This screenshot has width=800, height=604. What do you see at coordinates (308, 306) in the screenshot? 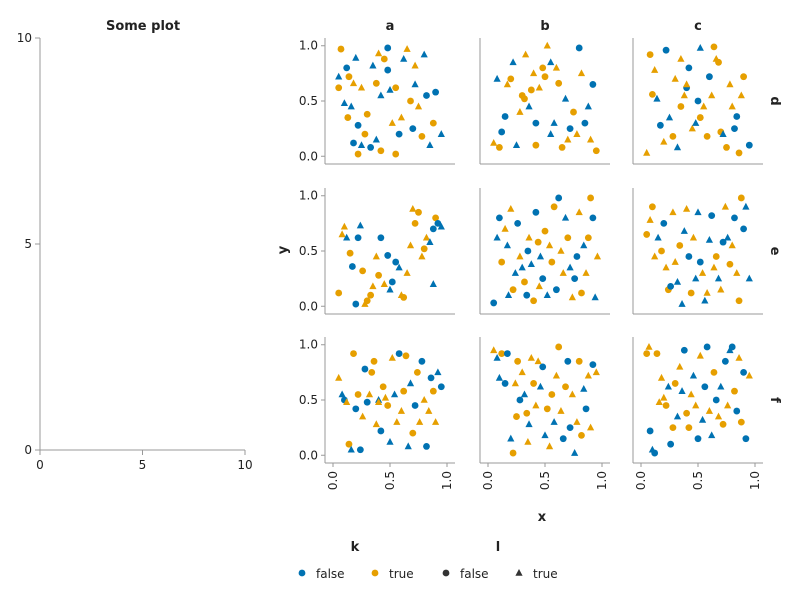
I see `facet-y-tick-label: 0.0` at bounding box center [308, 306].